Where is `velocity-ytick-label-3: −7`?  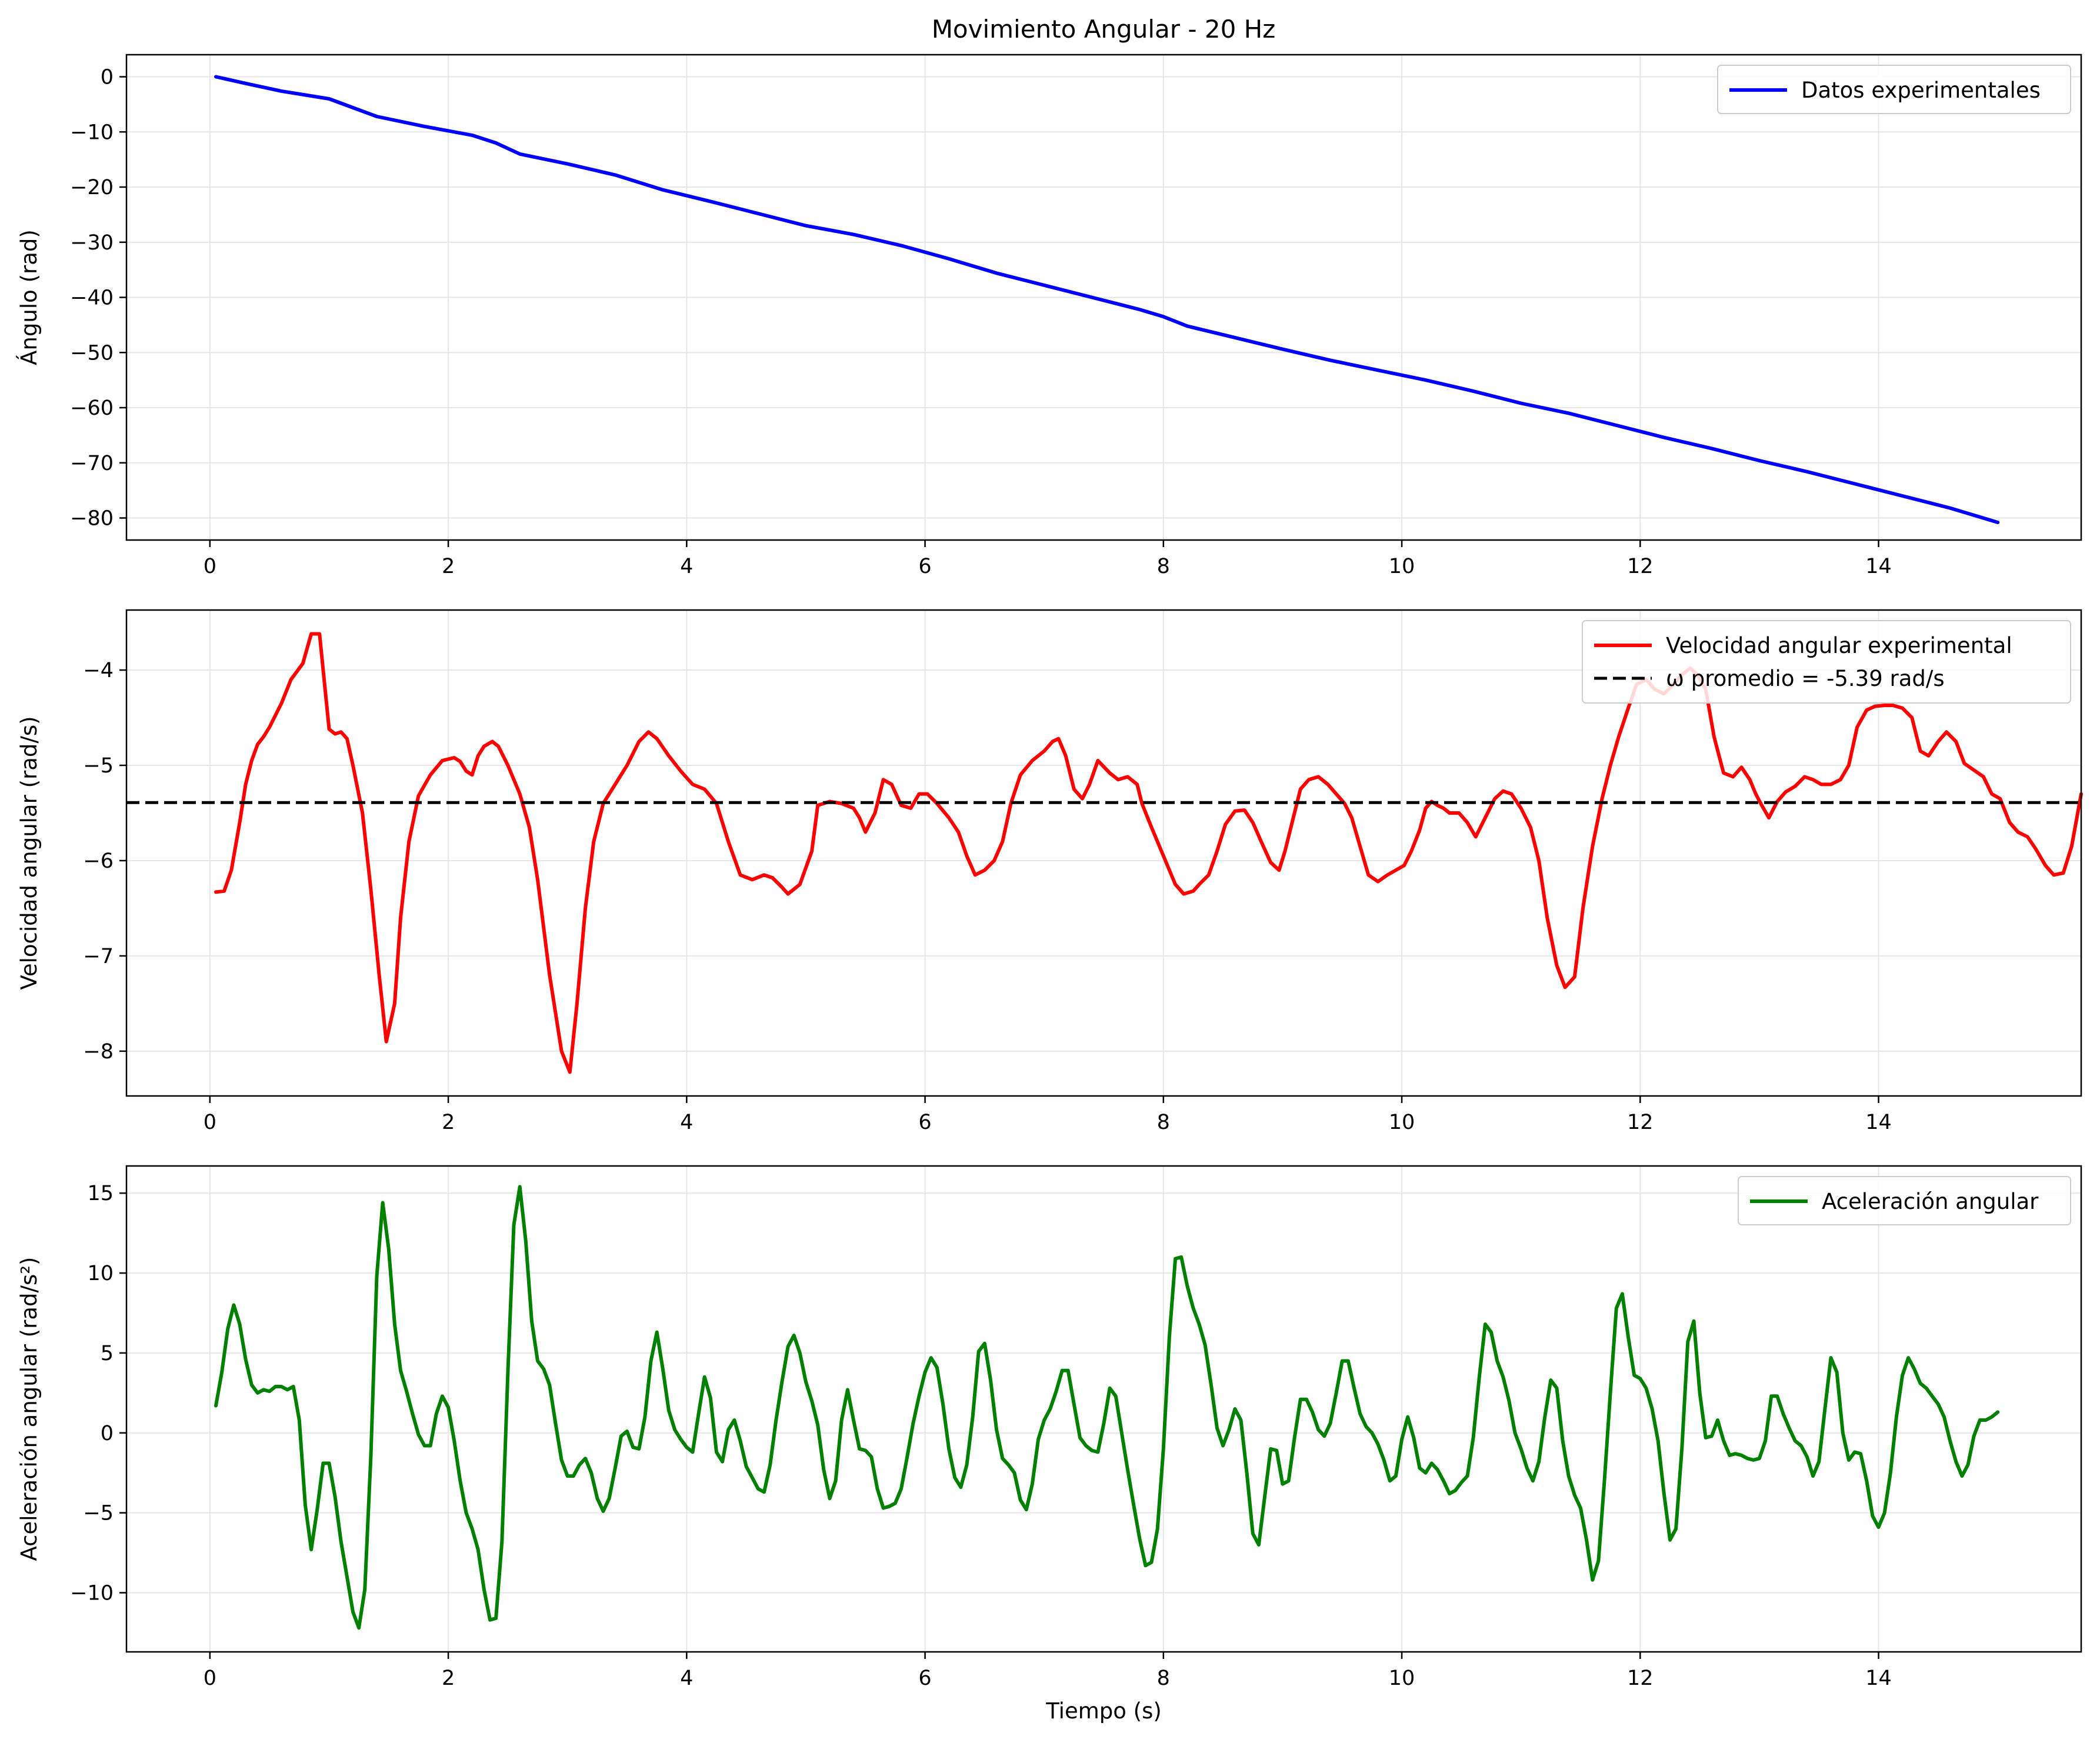 velocity-ytick-label-3: −7 is located at coordinates (98, 956).